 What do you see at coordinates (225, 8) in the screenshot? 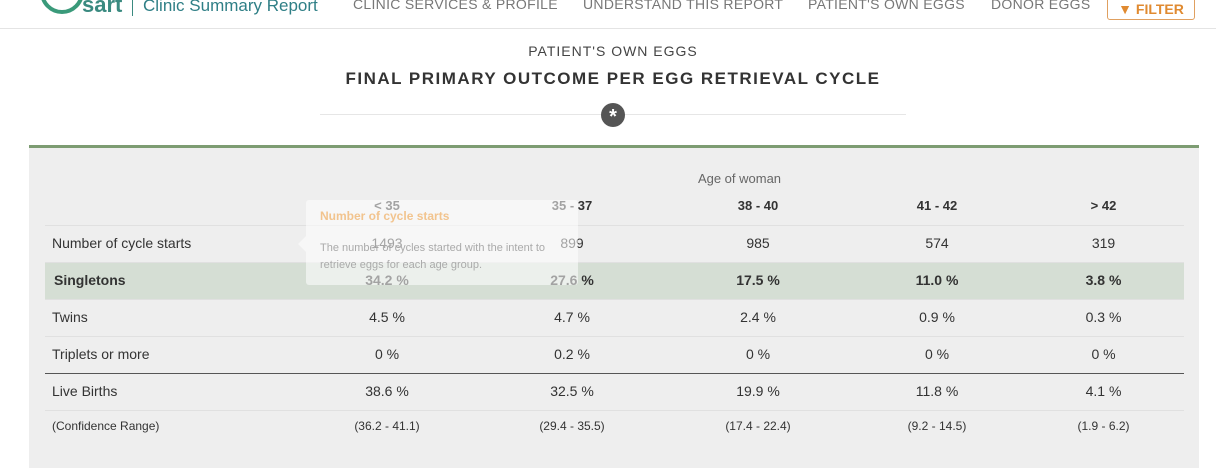
I see `report-title: Clinic Summary Report` at bounding box center [225, 8].